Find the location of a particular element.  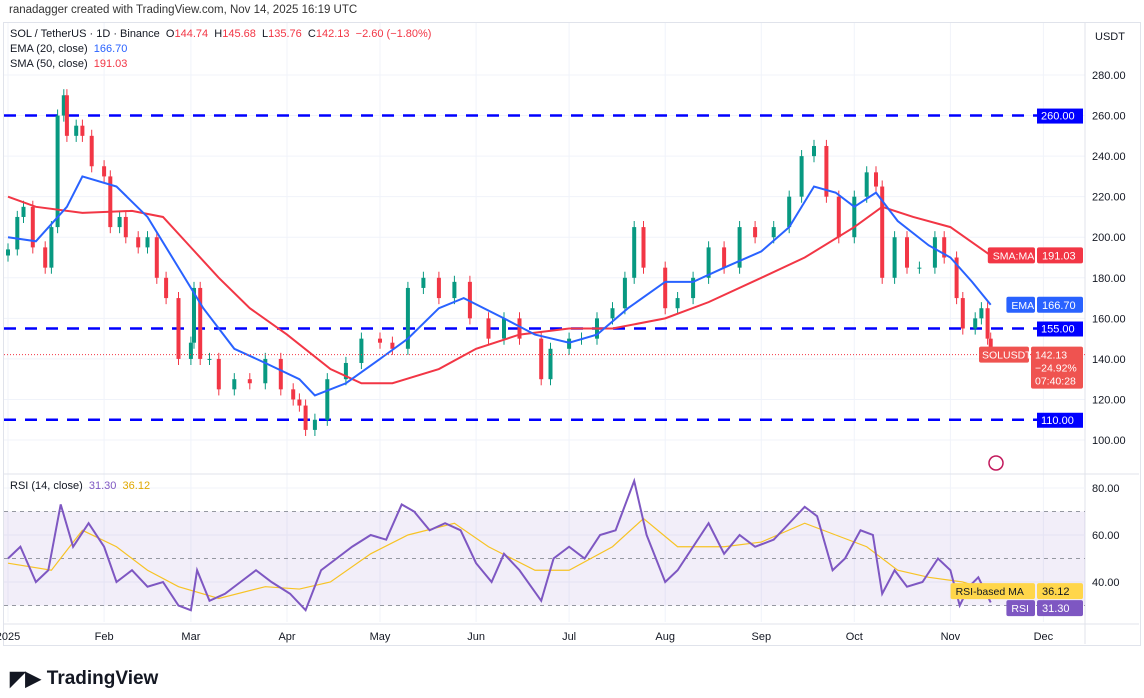

sma-value: 191.03 is located at coordinates (110, 64).